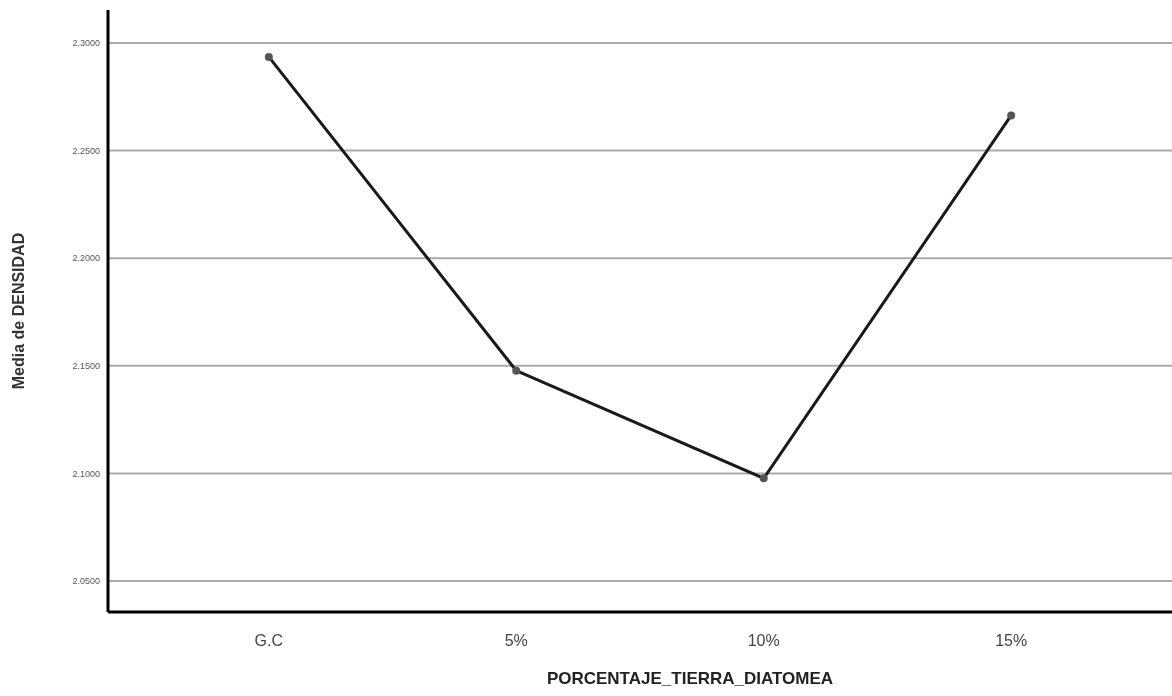  Describe the element at coordinates (269, 640) in the screenshot. I see `x-tick-label: G.C` at that location.